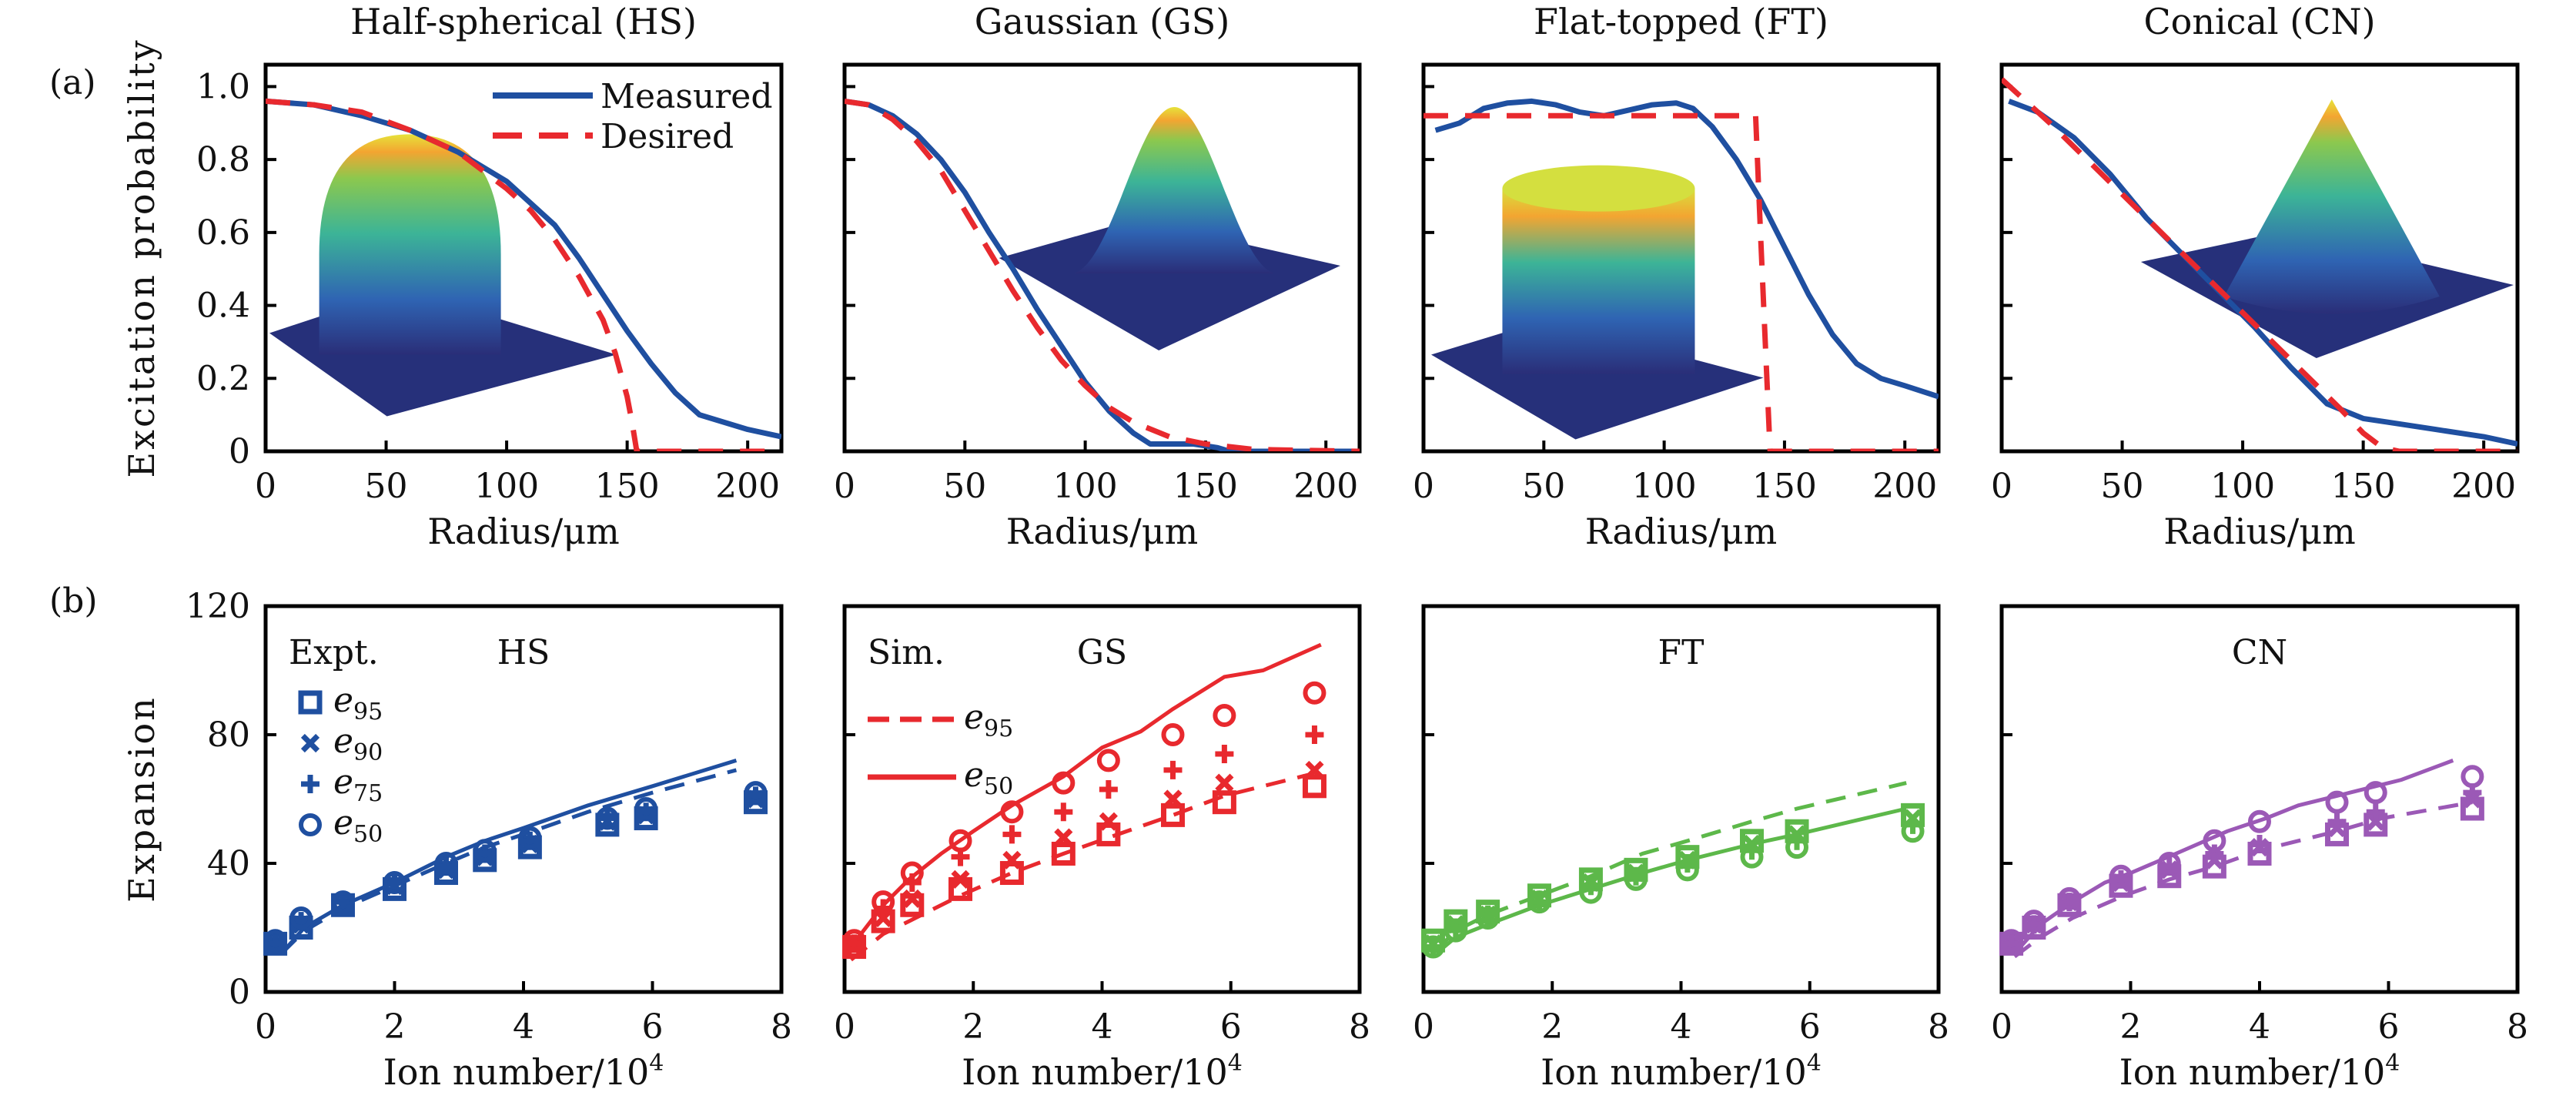 The height and width of the screenshot is (1099, 2576). I want to click on panel-annotation: HS, so click(523, 653).